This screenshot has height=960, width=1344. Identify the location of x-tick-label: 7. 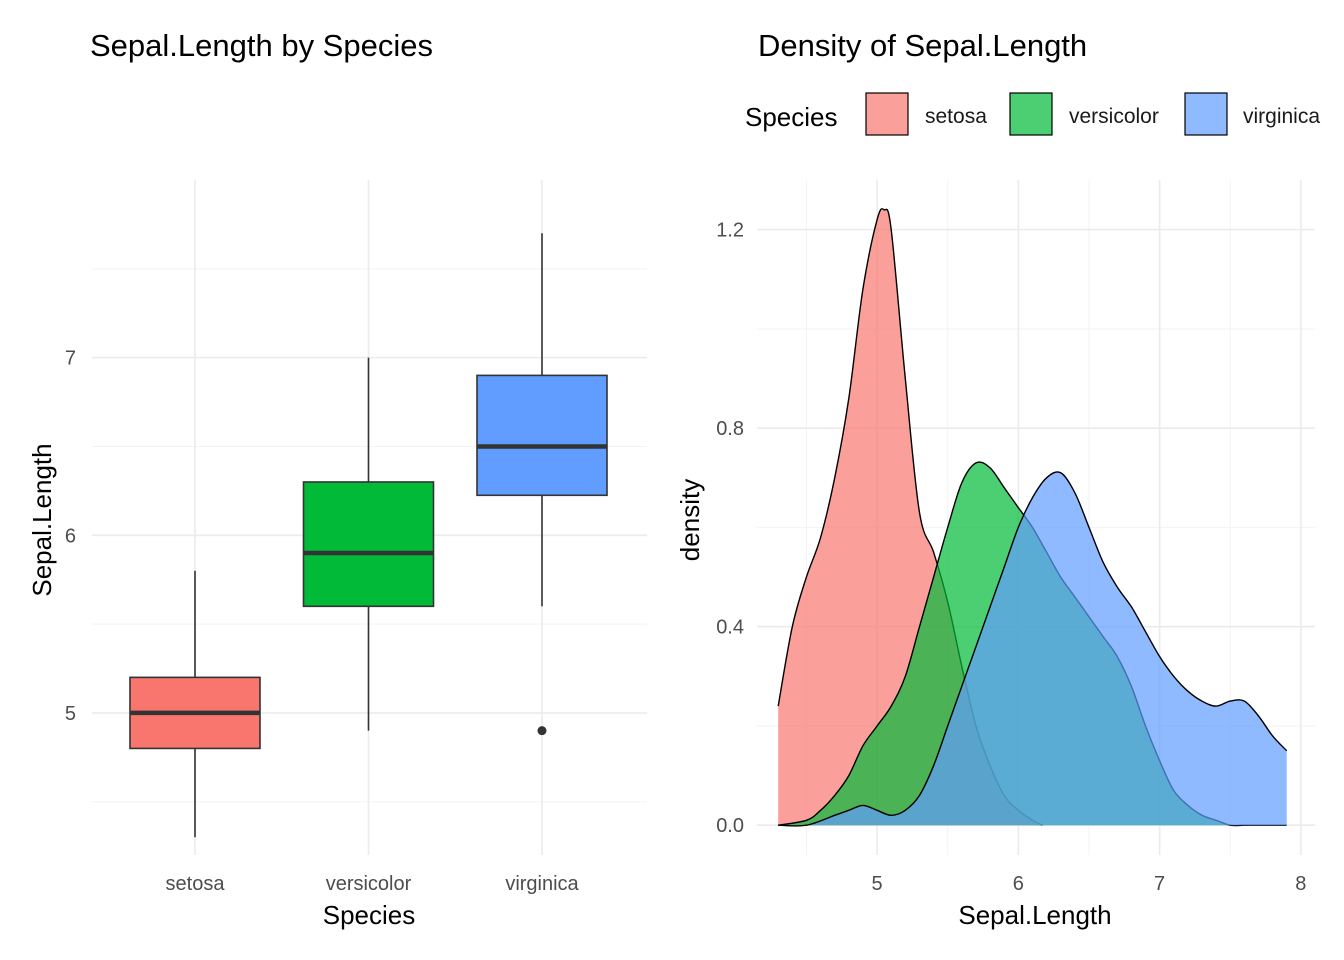
(1159, 884).